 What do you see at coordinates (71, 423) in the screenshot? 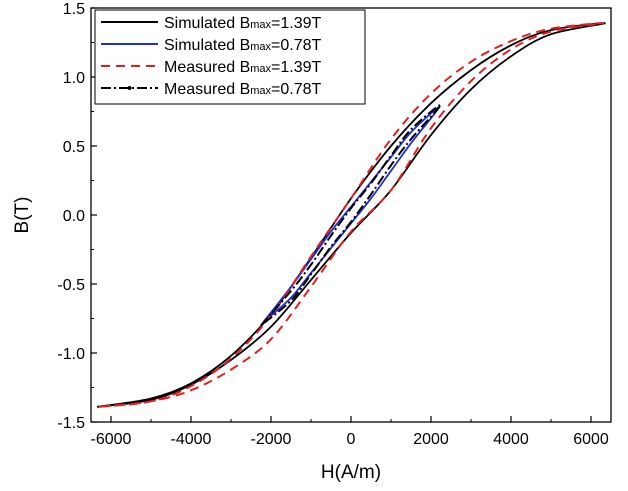
I see `y-tick-label: -1.5` at bounding box center [71, 423].